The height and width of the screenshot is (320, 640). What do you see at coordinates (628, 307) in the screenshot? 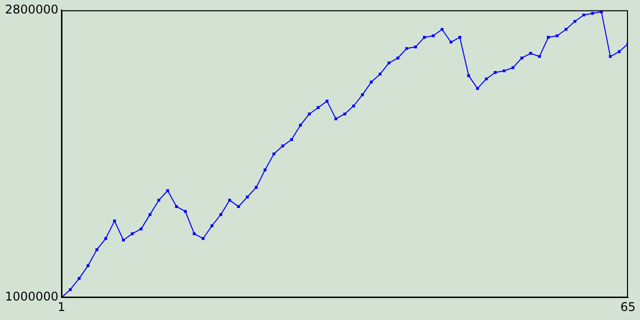
I see `x-tick-label: 65` at bounding box center [628, 307].